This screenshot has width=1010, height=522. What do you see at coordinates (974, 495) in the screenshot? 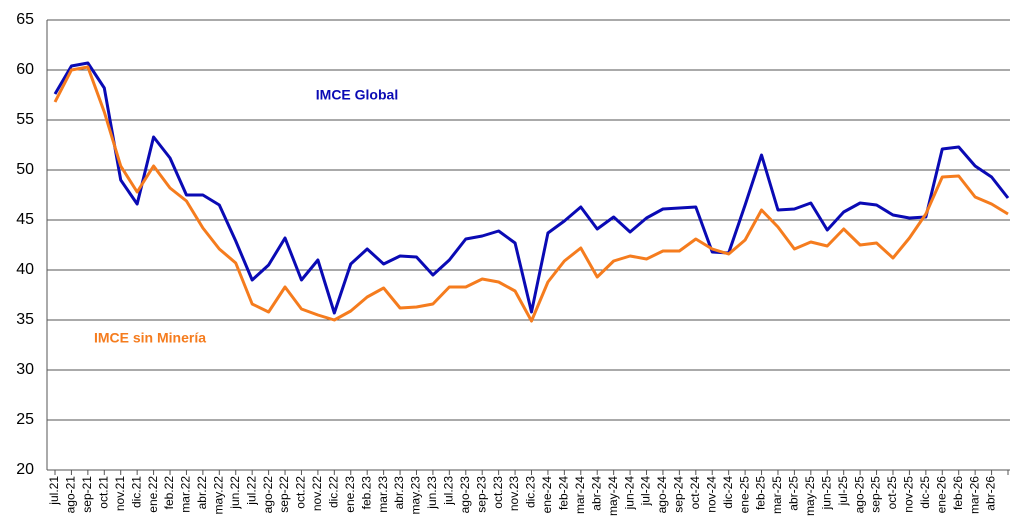
I see `x-tick-label: mar-26` at bounding box center [974, 495].